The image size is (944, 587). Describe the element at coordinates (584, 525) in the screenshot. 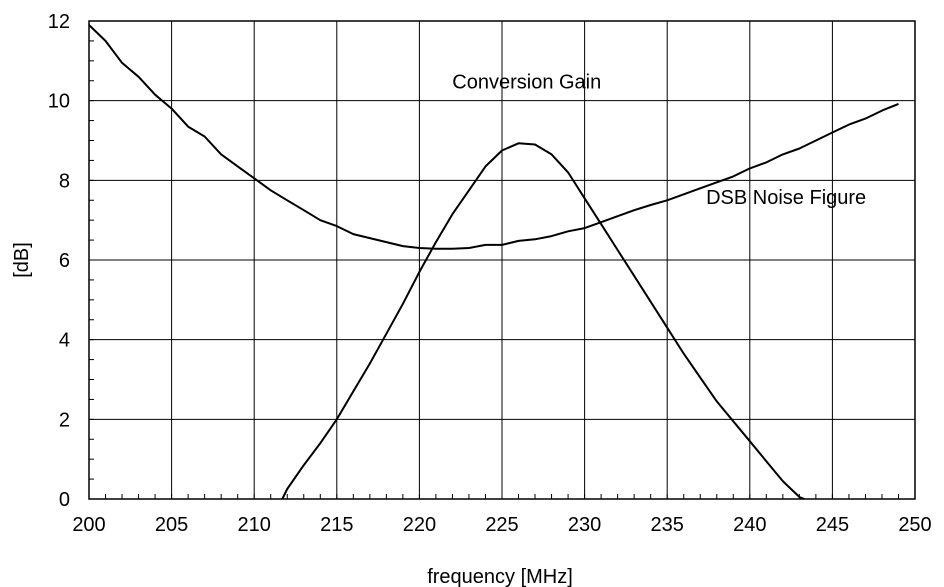

I see `x-tick-label: 230` at that location.